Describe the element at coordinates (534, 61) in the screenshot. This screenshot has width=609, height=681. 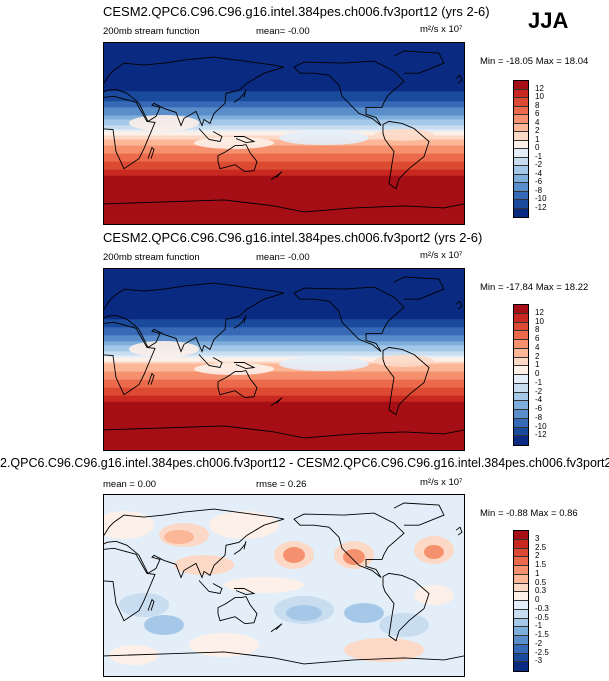
I see `panel1-minmax: Min = -18.05 Max = 18.04` at that location.